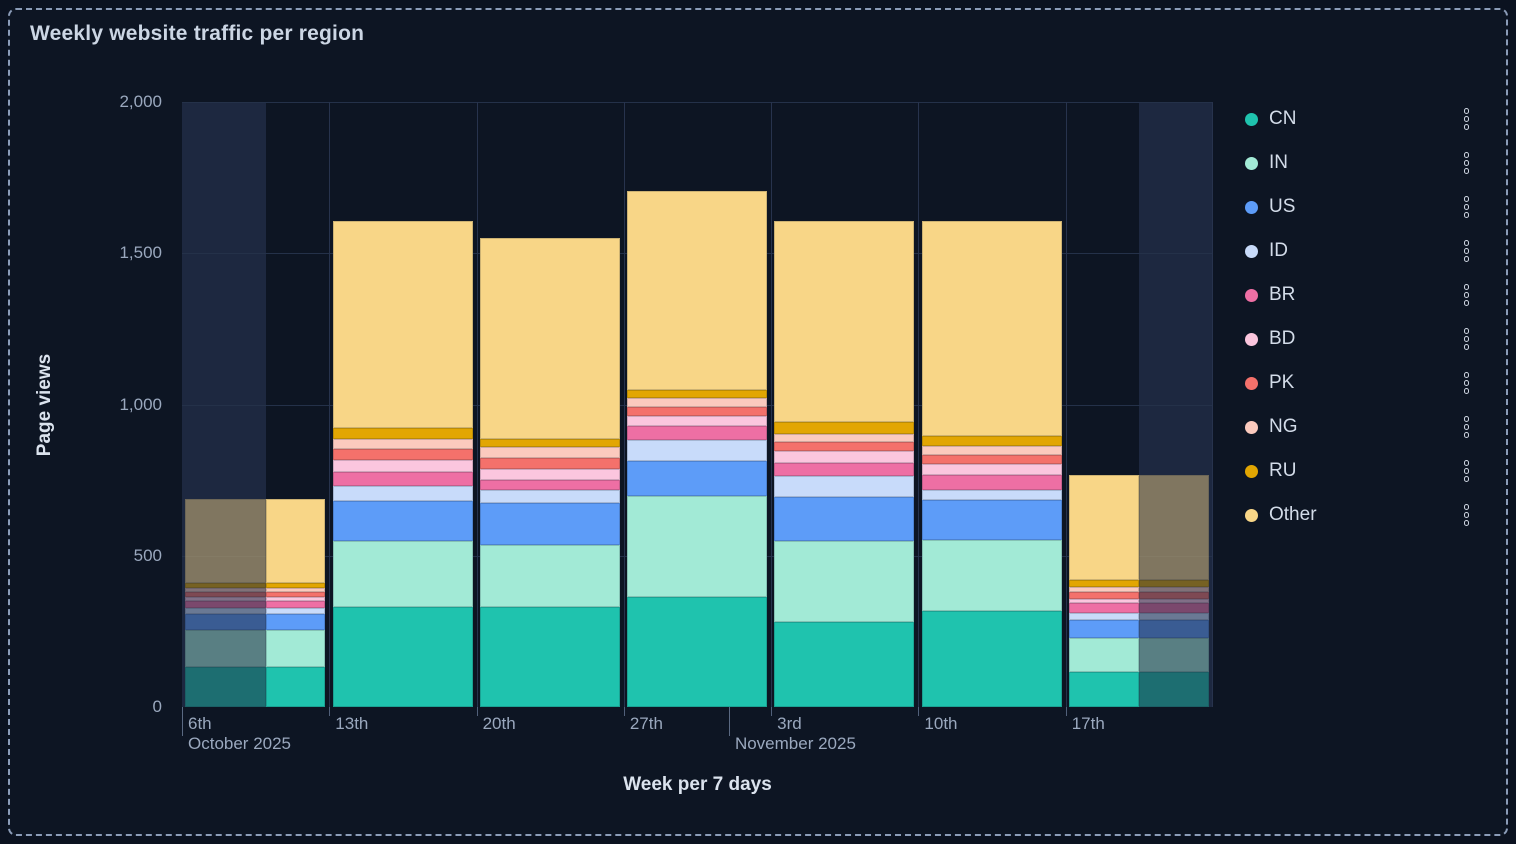 This screenshot has width=1516, height=844. I want to click on legend-item-us: US, so click(1361, 207).